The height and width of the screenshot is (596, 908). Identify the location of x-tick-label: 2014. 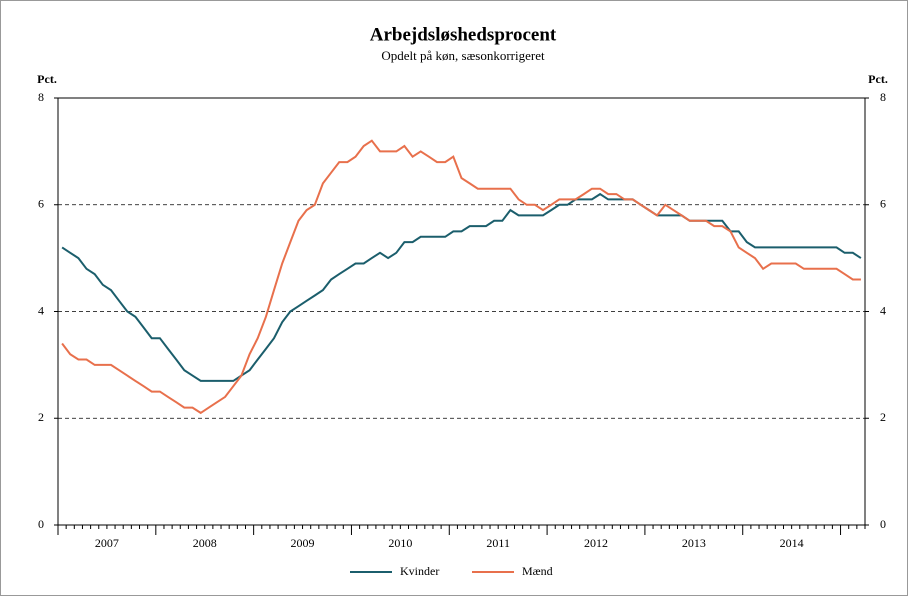
(792, 543).